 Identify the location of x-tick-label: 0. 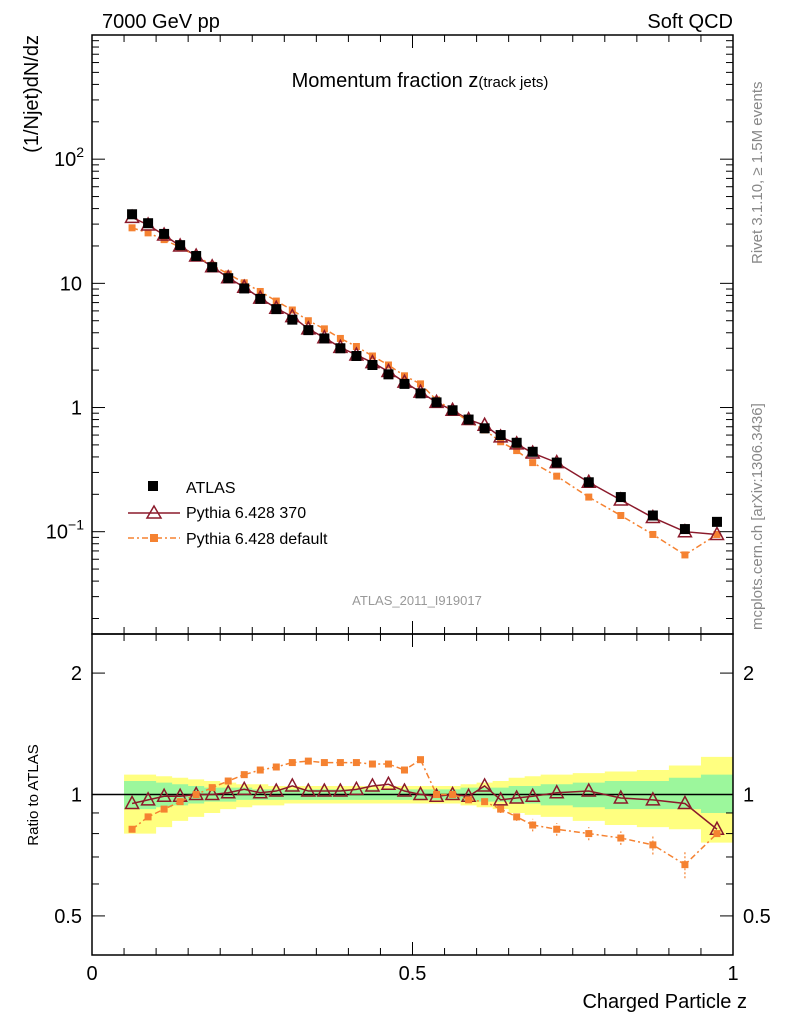
(91, 974).